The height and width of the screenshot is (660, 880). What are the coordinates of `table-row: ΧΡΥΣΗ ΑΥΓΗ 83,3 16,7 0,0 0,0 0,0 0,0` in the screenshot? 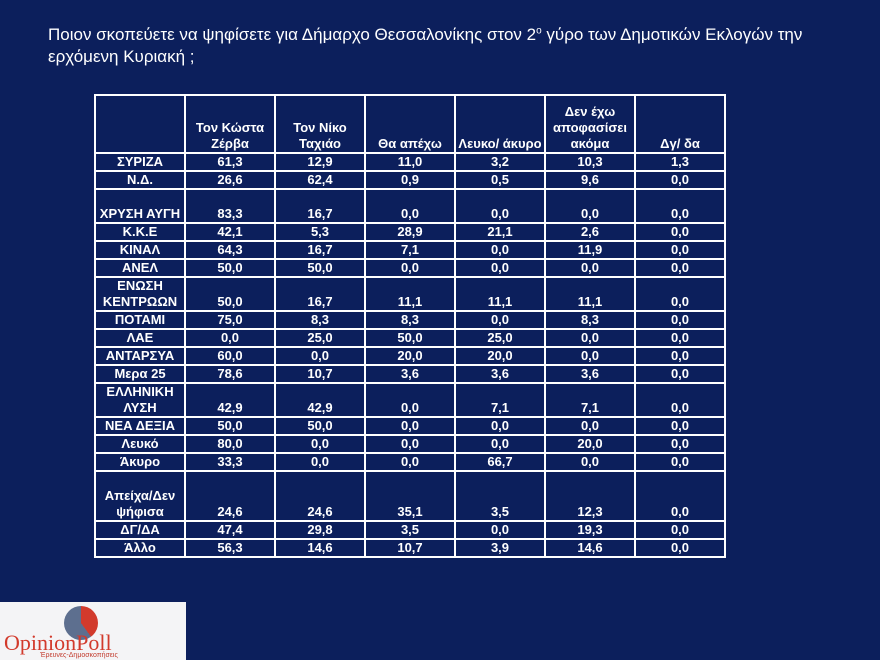 It's located at (410, 206).